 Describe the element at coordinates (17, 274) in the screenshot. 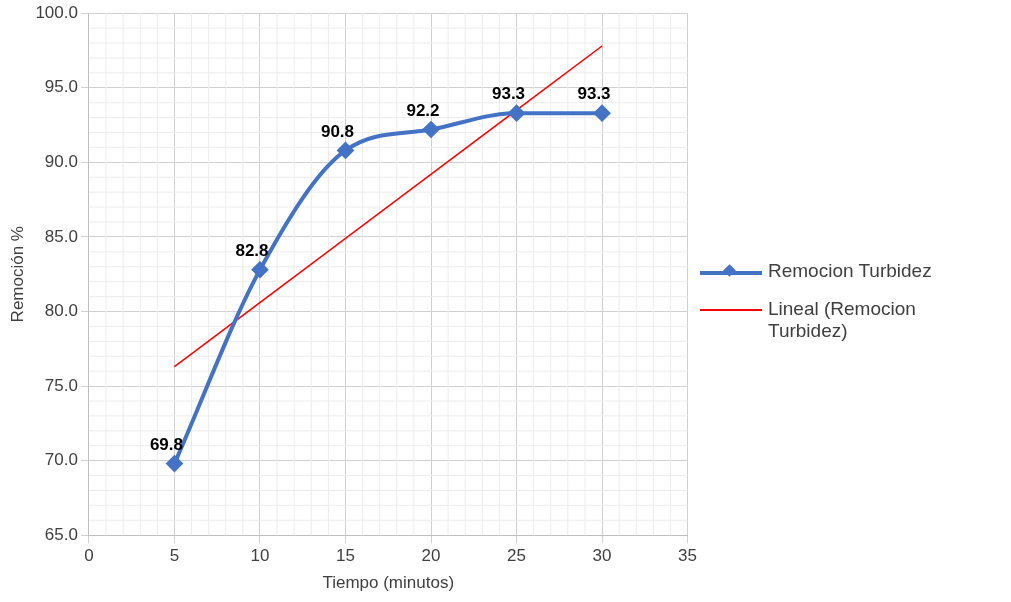

I see `y-axis-title: Remoción %` at that location.